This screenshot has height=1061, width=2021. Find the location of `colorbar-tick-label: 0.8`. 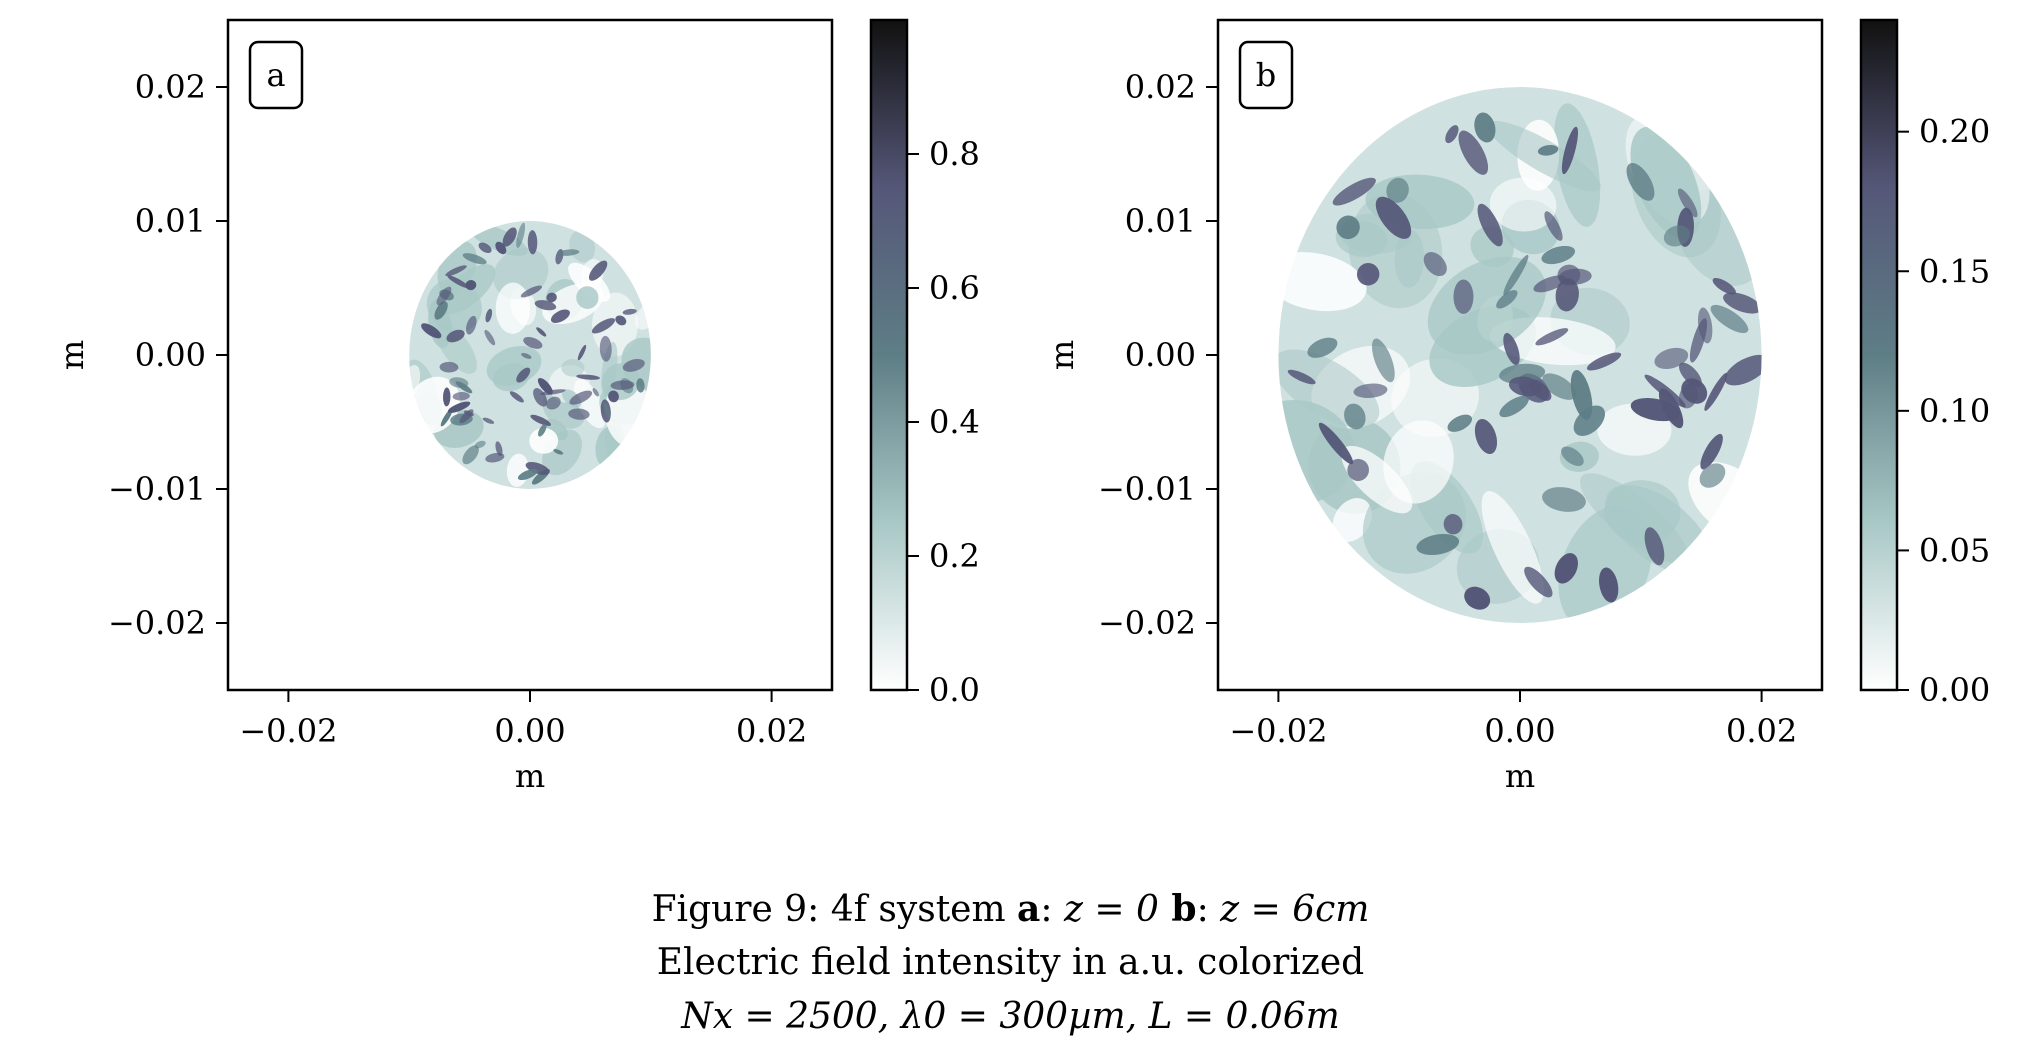

colorbar-tick-label: 0.8 is located at coordinates (954, 154).